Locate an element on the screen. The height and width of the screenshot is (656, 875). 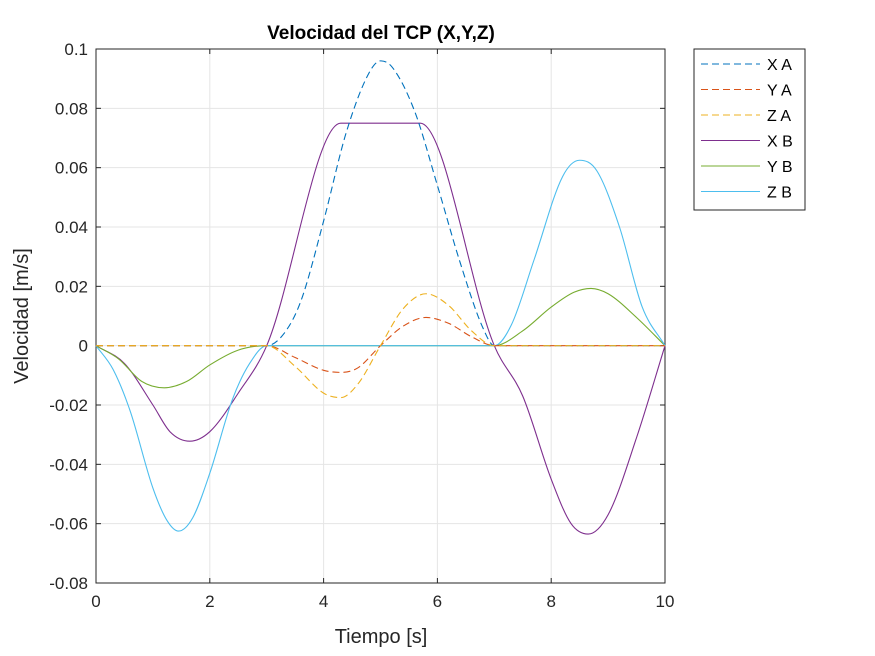
legend-label-x-a: X A is located at coordinates (779, 65).